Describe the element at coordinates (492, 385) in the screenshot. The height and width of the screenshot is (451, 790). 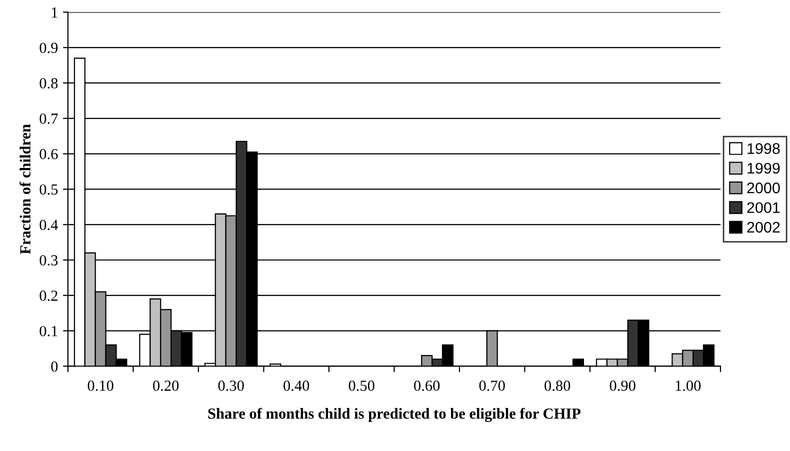
I see `x-tick-label: 0.70` at that location.